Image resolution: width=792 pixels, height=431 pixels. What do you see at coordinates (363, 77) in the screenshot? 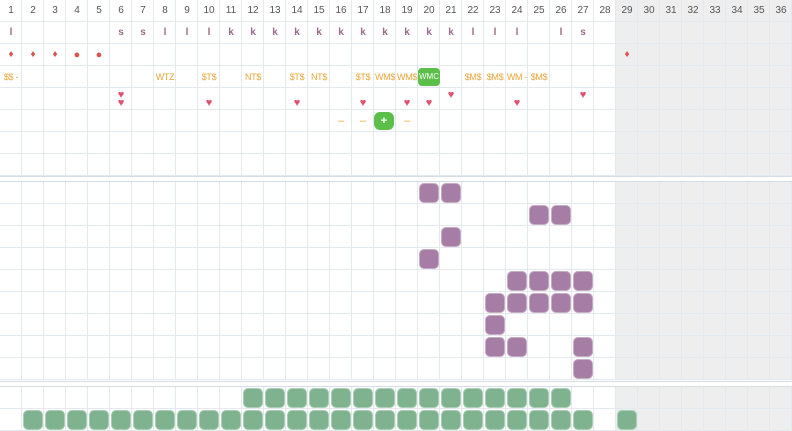
I see `note-label: $T$` at bounding box center [363, 77].